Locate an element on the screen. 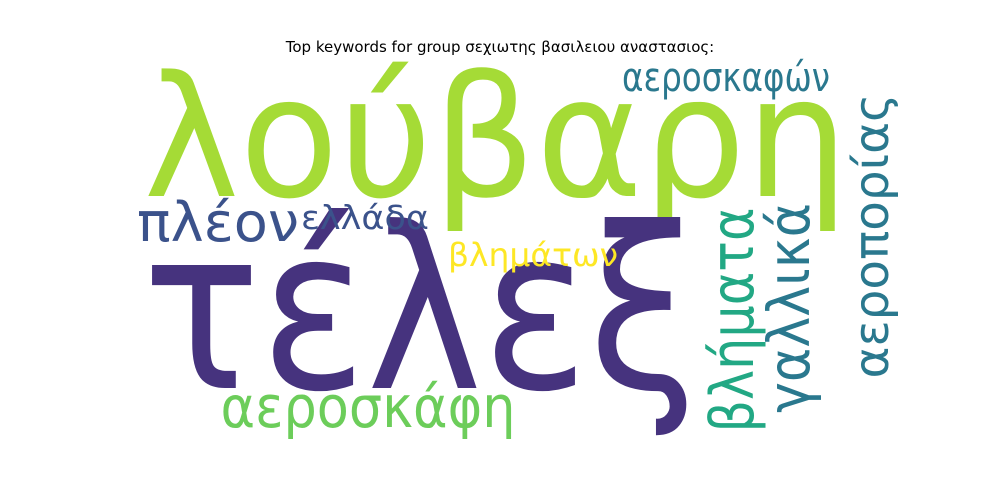  word-vlimaton: βλημάτων is located at coordinates (533, 255).